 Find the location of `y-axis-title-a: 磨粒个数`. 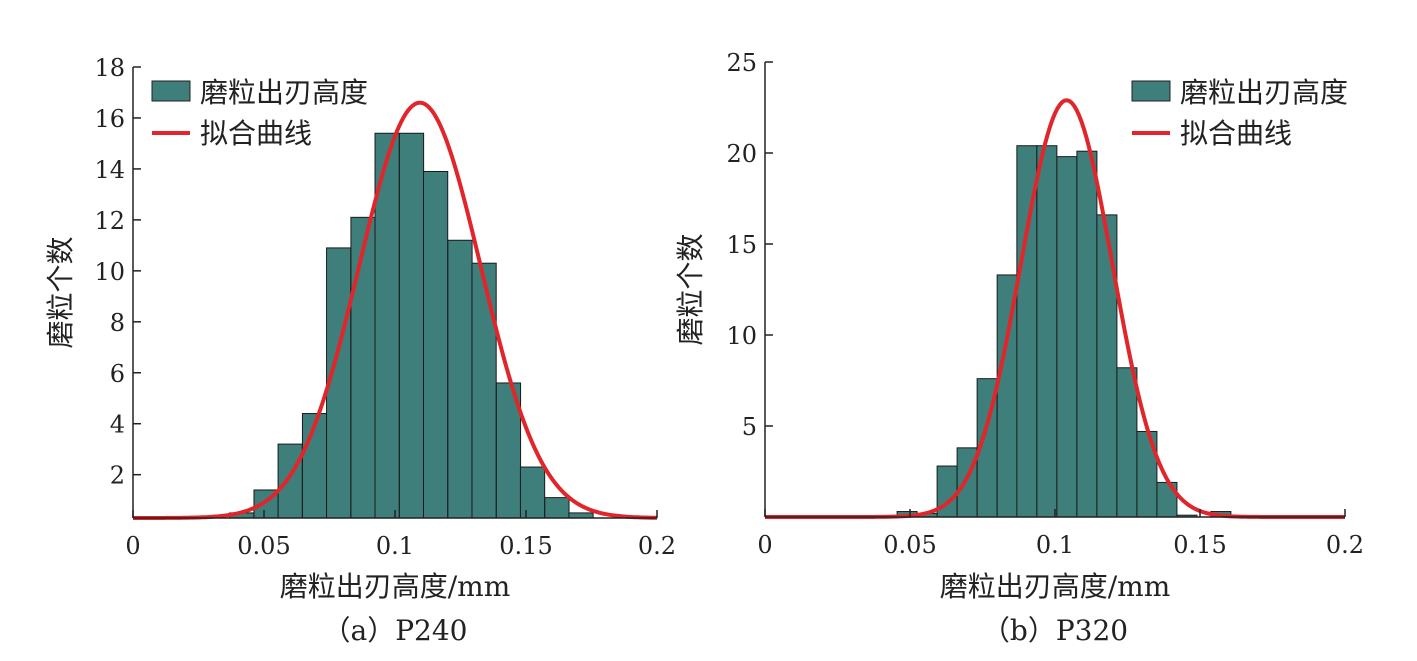

y-axis-title-a: 磨粒个数 is located at coordinates (60, 292).